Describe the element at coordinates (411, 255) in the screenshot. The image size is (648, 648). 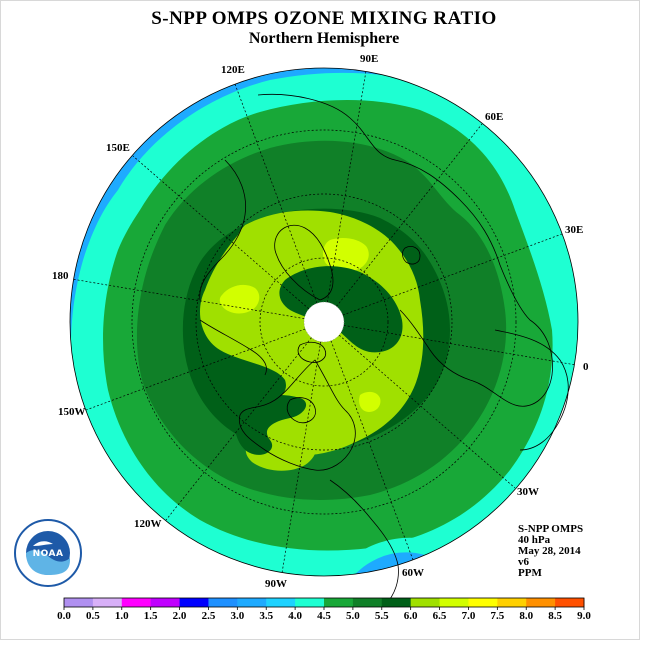
I see `caspian-sea` at that location.